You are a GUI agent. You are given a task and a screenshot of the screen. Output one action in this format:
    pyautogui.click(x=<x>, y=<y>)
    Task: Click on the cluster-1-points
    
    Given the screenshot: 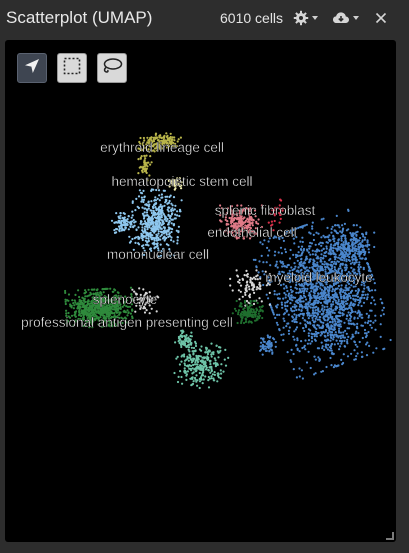 What is the action you would take?
    pyautogui.click(x=175, y=184)
    